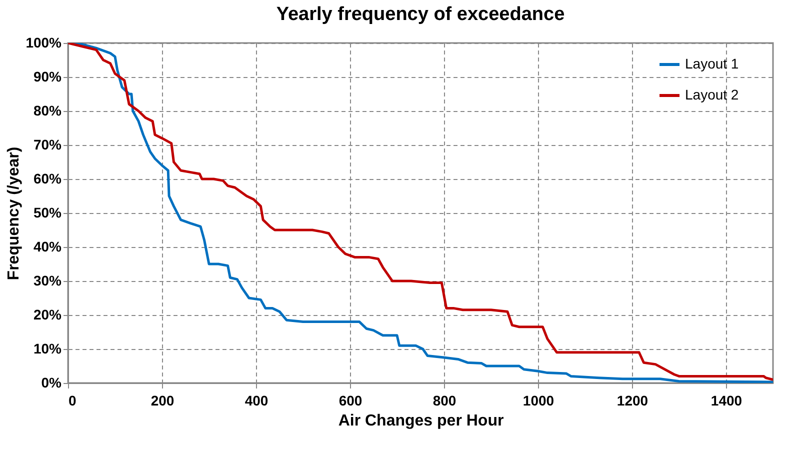  Describe the element at coordinates (632, 400) in the screenshot. I see `x-tick-label: 1200` at that location.